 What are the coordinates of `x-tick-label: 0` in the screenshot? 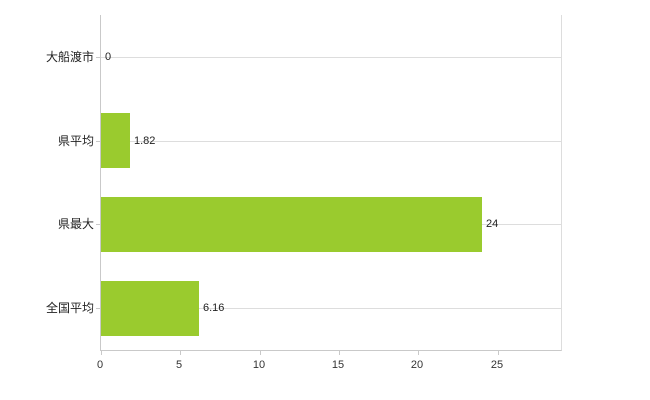 It's located at (100, 365).